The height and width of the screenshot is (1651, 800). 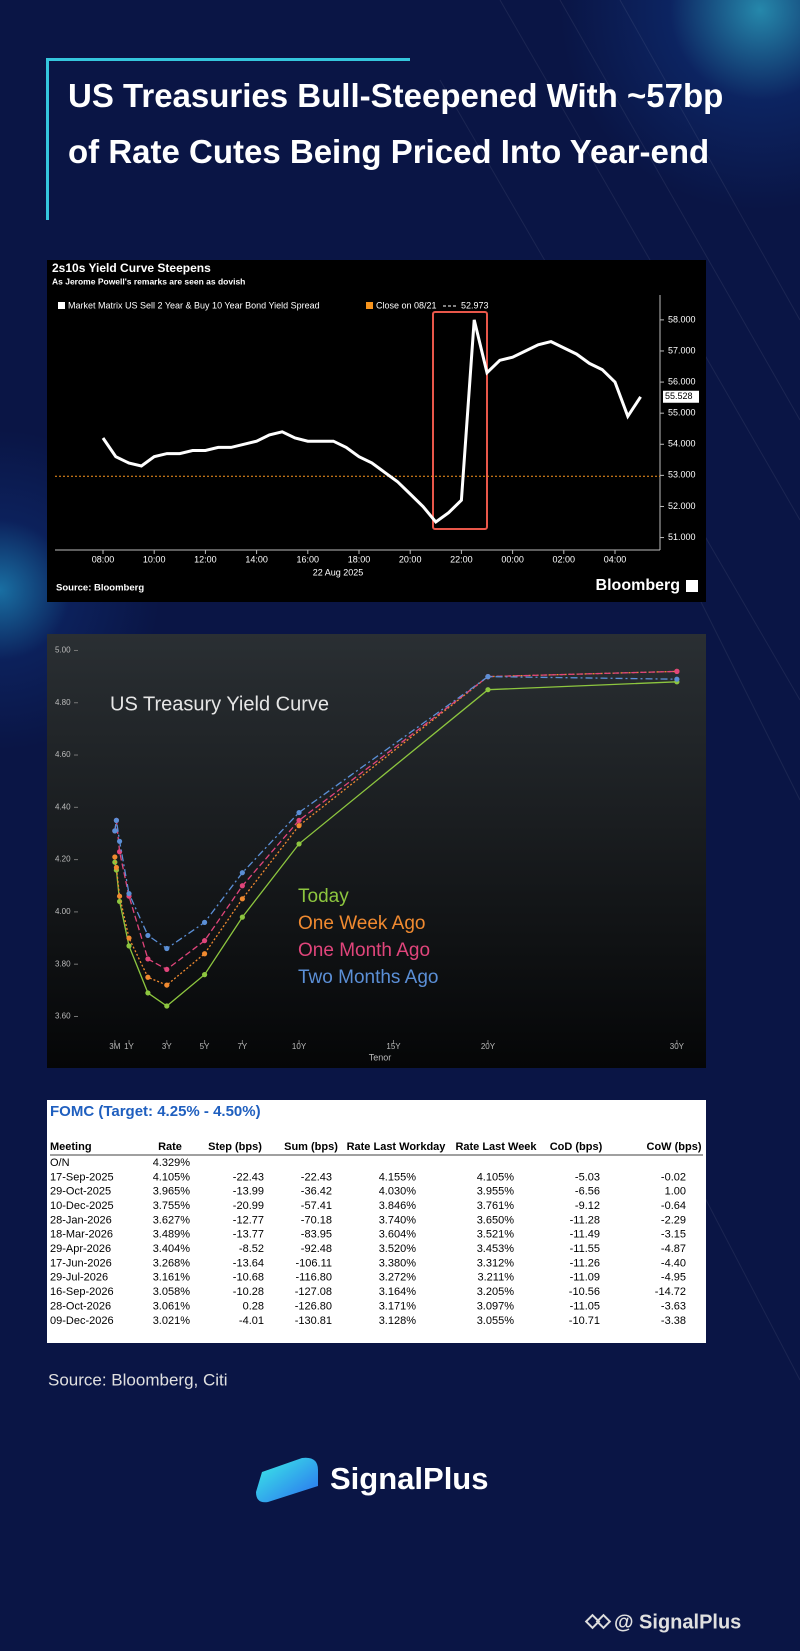 I want to click on table-cell: 3.205%, so click(x=496, y=1292).